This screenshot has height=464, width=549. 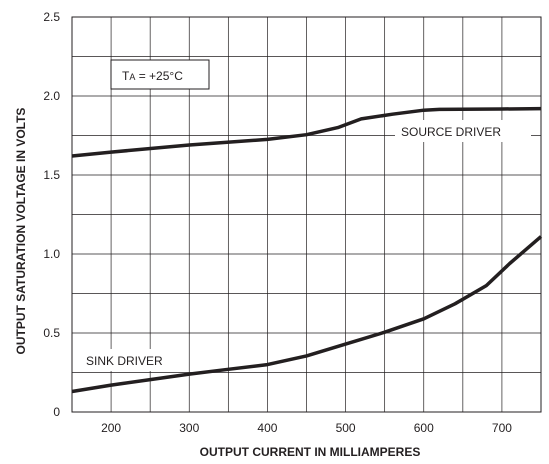 What do you see at coordinates (424, 428) in the screenshot?
I see `x-tick-label: 600` at bounding box center [424, 428].